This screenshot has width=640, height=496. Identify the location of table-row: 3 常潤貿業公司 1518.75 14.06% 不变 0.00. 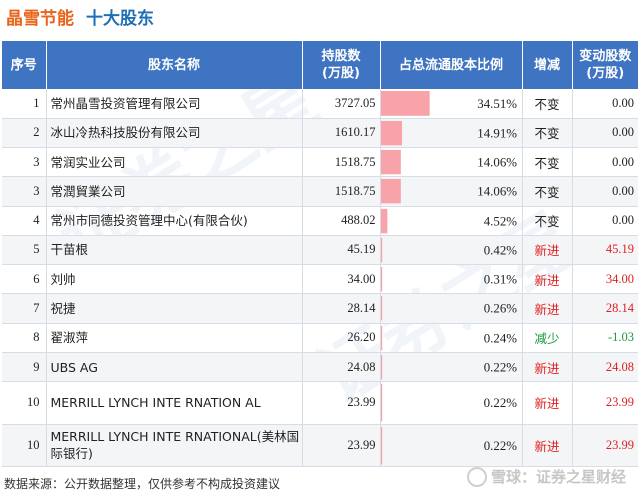
(320, 191).